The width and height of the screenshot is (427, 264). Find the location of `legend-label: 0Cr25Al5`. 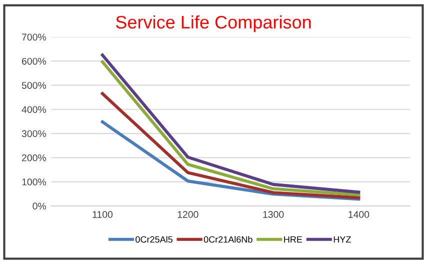

legend-label: 0Cr25Al5 is located at coordinates (154, 239).